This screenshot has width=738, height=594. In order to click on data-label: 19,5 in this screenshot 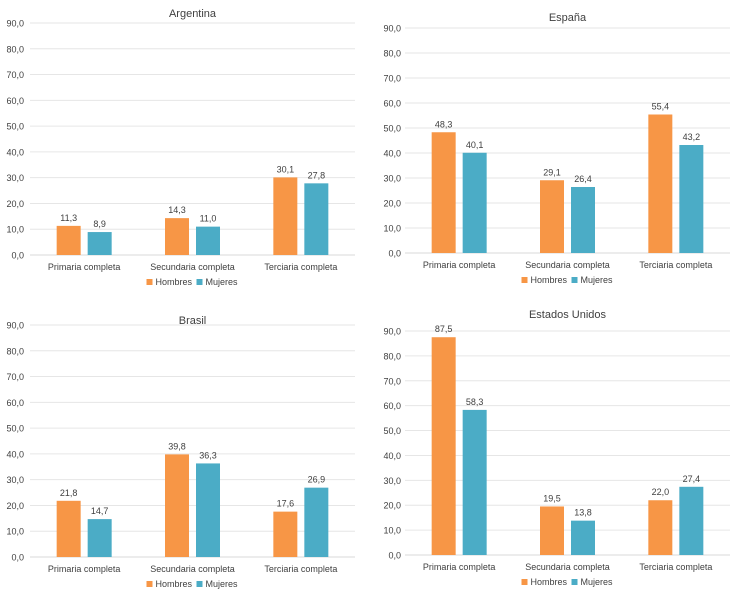, I will do `click(552, 498)`.